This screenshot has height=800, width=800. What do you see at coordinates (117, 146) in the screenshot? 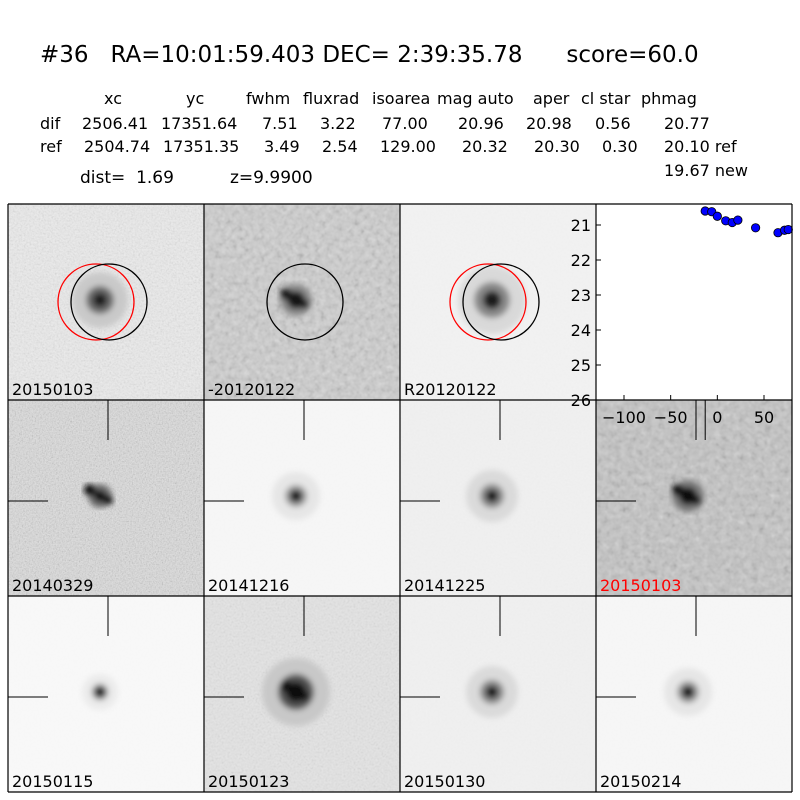
I see `table-cell: 2504.74` at bounding box center [117, 146].